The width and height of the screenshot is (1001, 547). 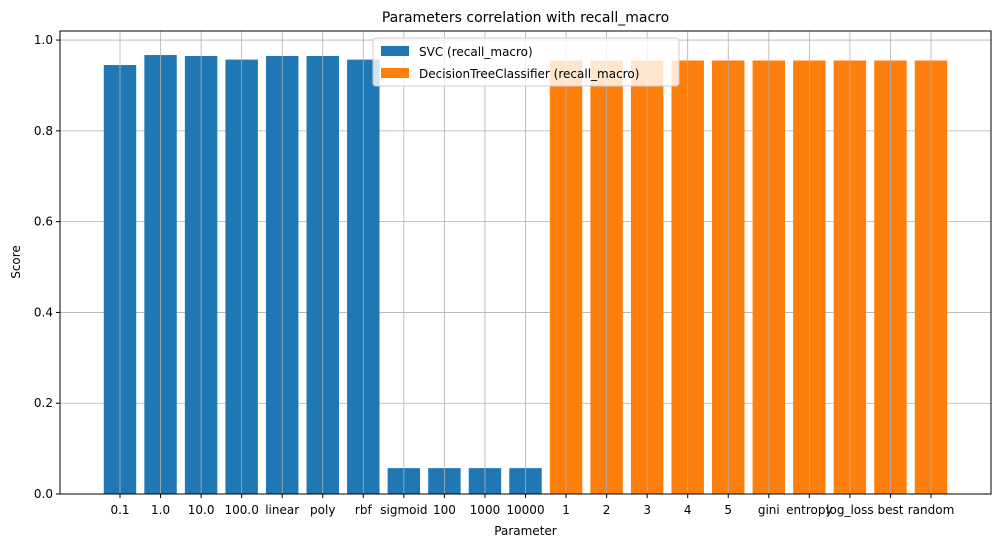 I want to click on x-tick-label: log_loss, so click(x=849, y=510).